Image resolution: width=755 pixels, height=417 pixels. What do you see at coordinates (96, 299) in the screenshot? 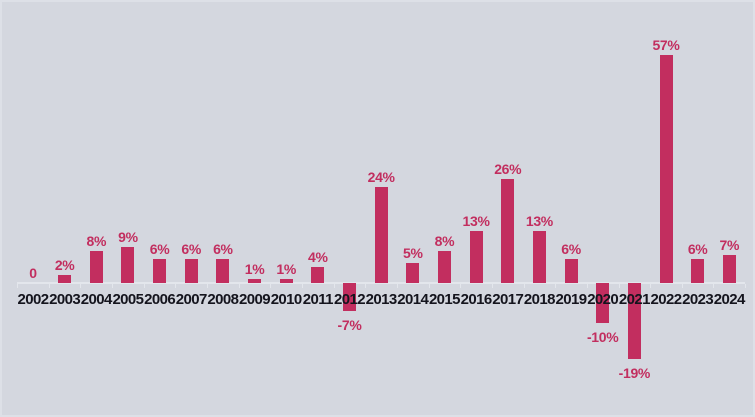
I see `x-axis-label-2004: 2004` at bounding box center [96, 299].